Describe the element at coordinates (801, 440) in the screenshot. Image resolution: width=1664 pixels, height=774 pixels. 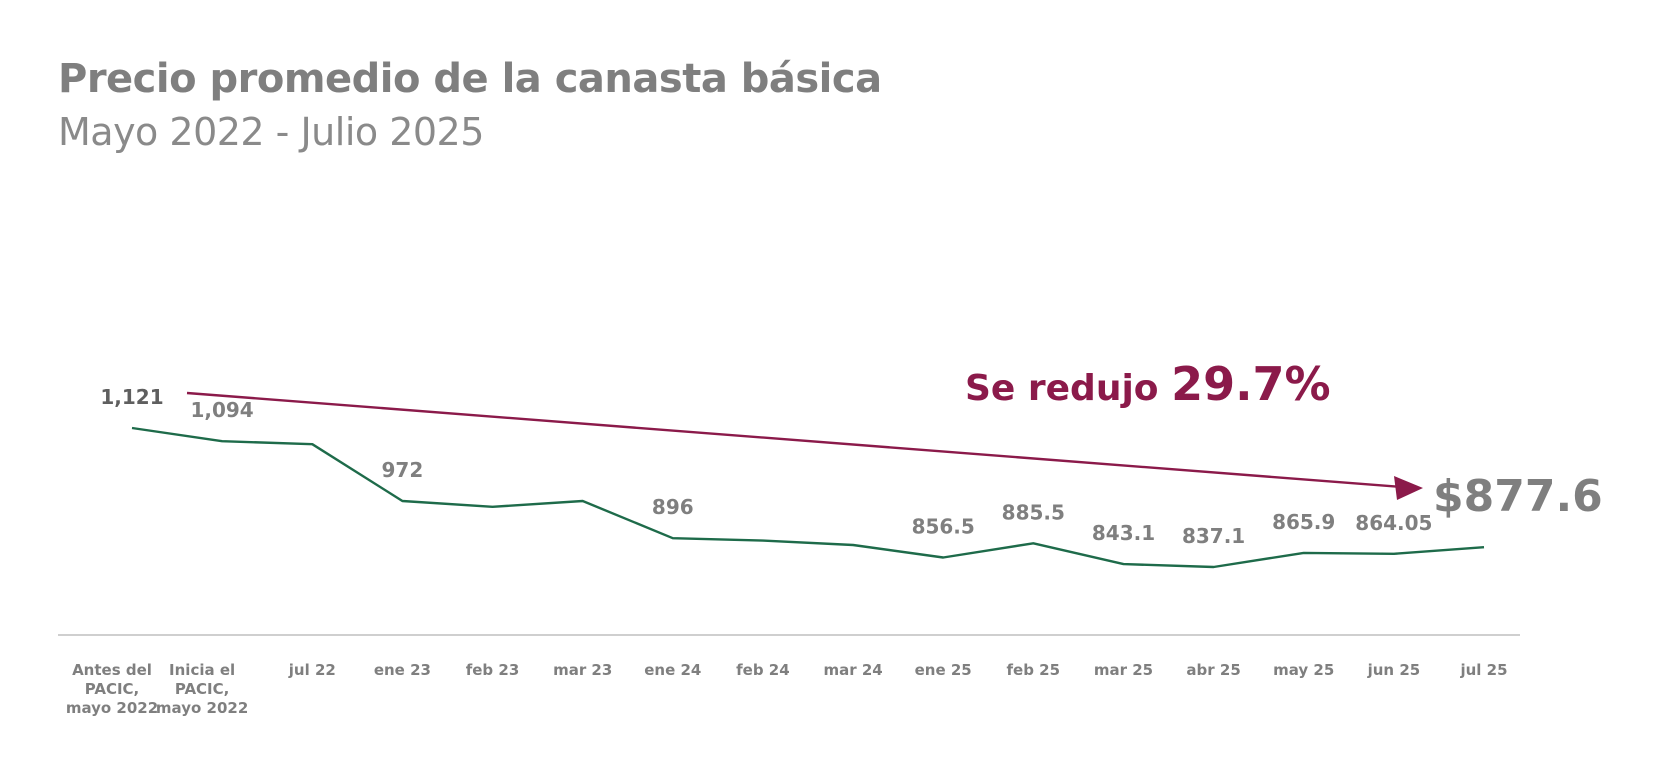
I see `trend-arrow` at that location.